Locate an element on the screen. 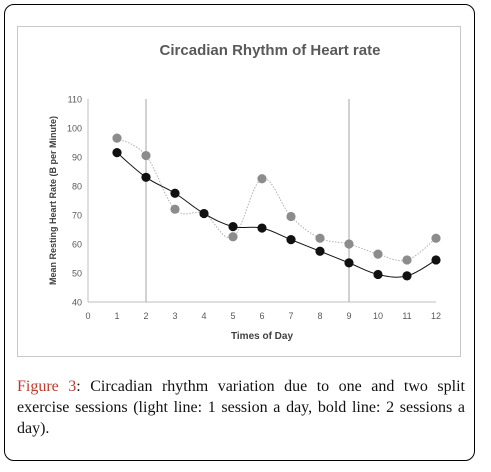  y-tick-label: 70 is located at coordinates (77, 216).